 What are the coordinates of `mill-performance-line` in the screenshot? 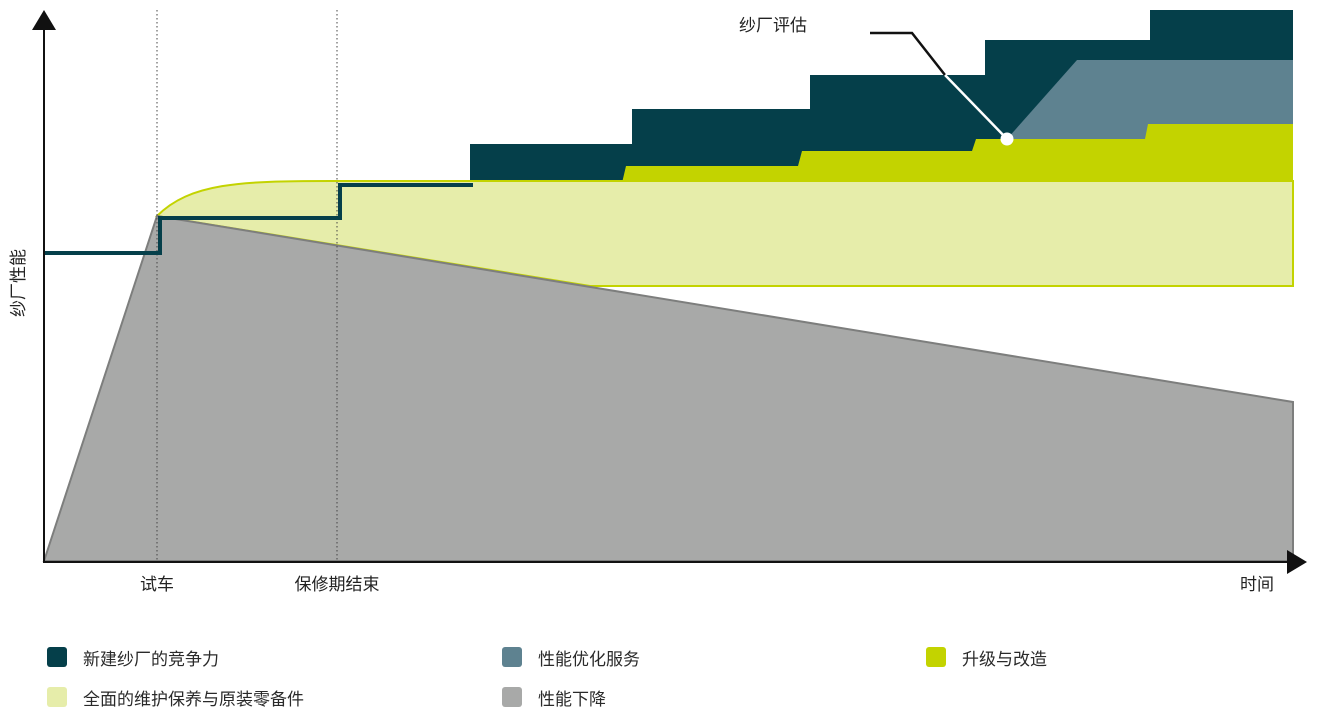 It's located at (258, 219).